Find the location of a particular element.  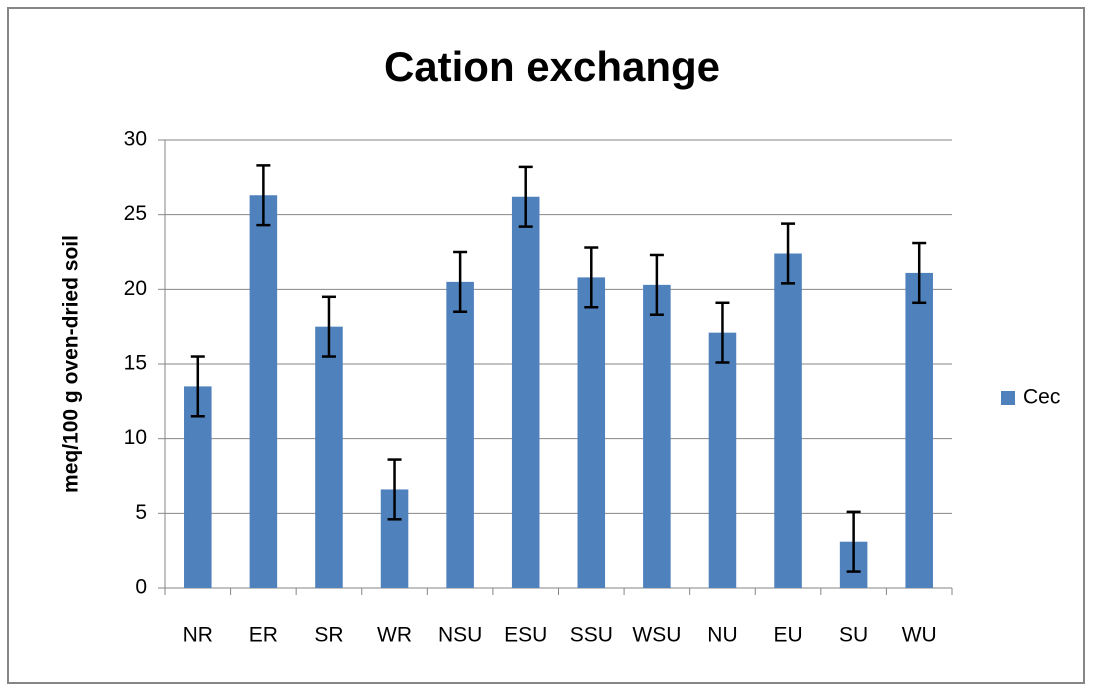

x-tick-label: NU is located at coordinates (722, 635).